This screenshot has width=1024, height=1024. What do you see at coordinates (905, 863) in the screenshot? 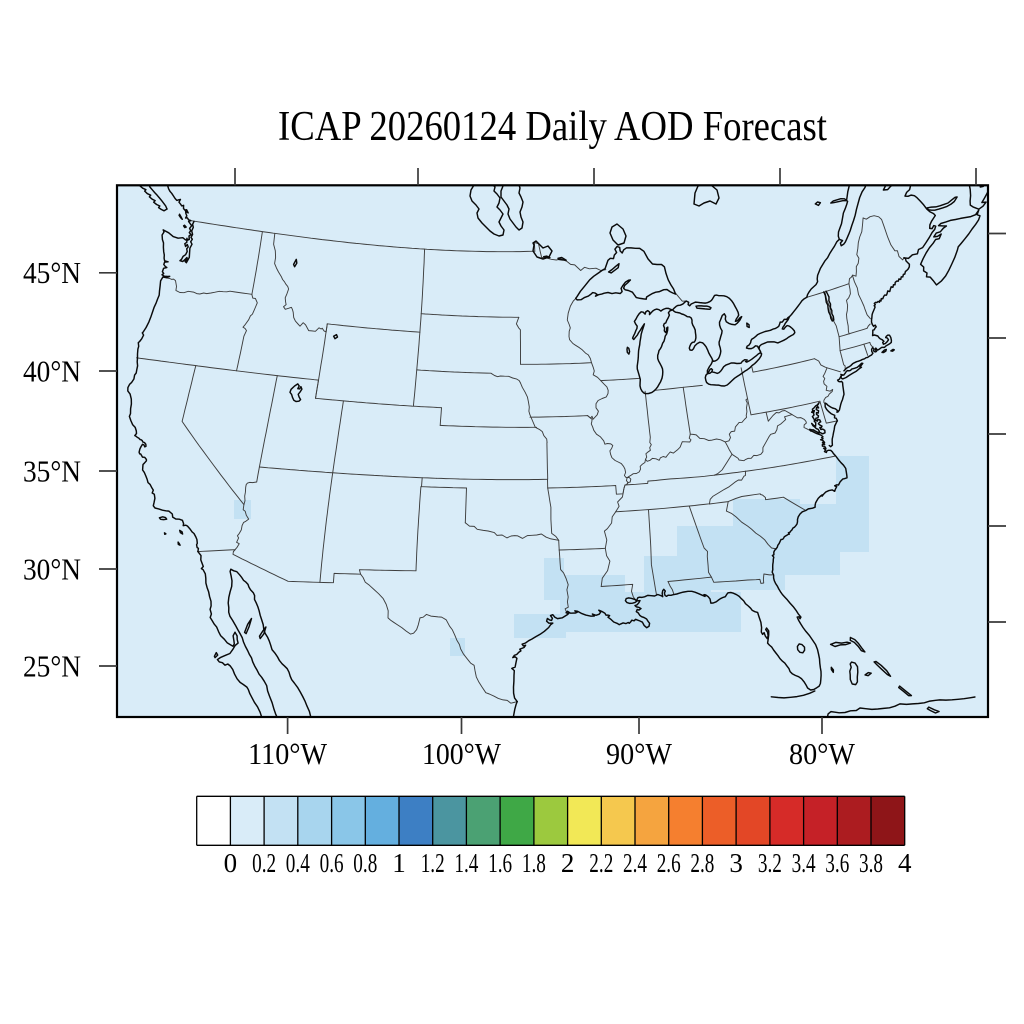
I see `svg-text: 4` at bounding box center [905, 863].